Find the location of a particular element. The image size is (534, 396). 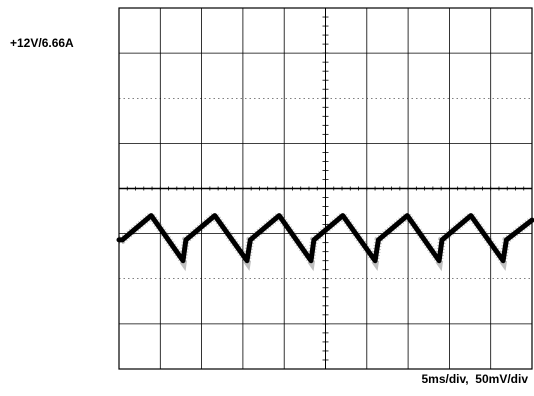

waveform-trace is located at coordinates (325, 240).